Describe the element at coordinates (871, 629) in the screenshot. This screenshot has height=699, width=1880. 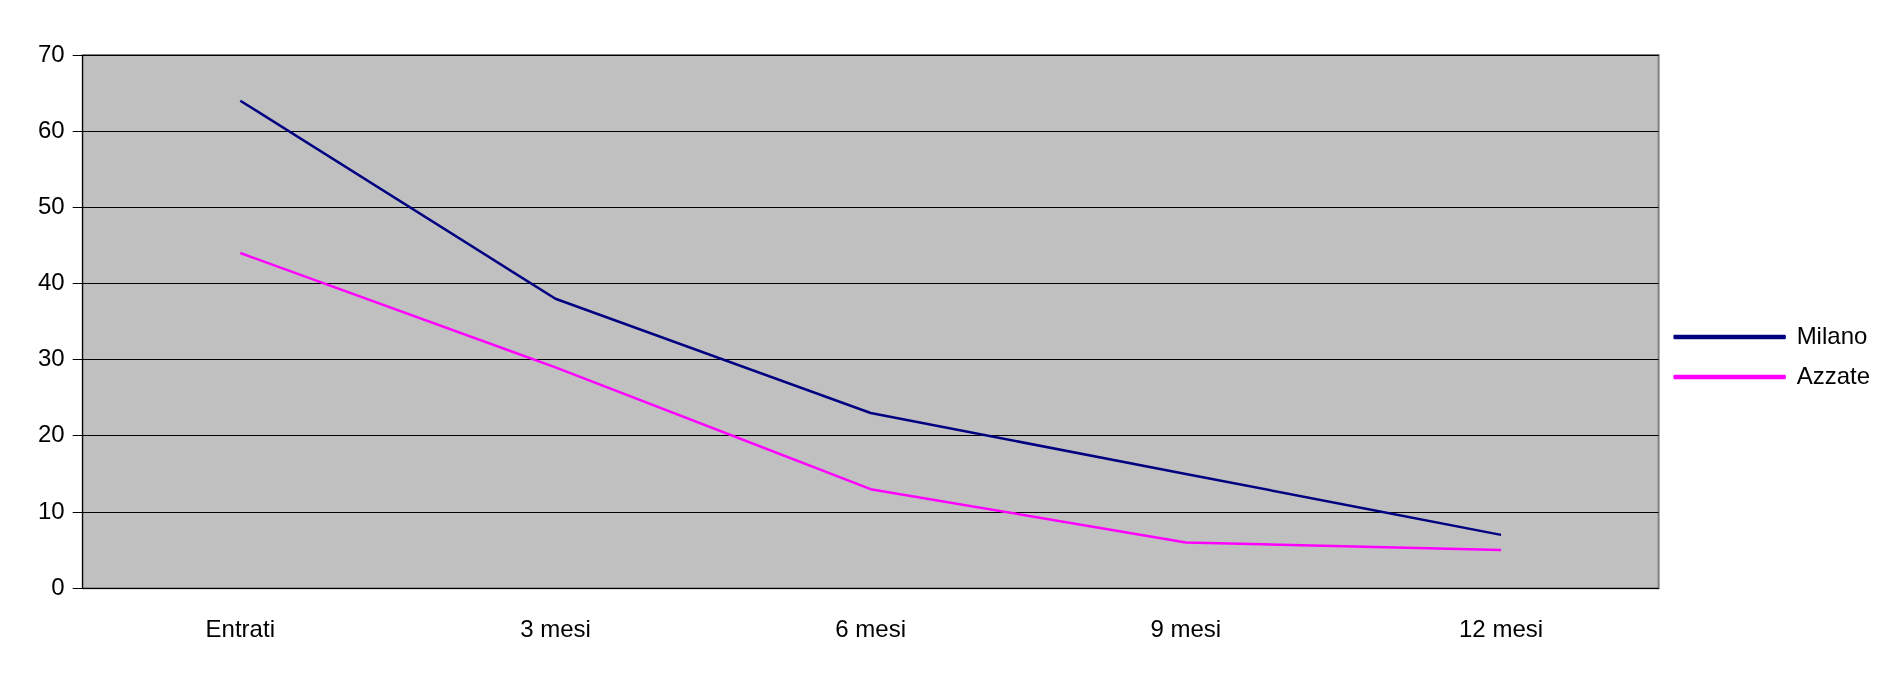
I see `x-tick-label: 6 mesi` at that location.